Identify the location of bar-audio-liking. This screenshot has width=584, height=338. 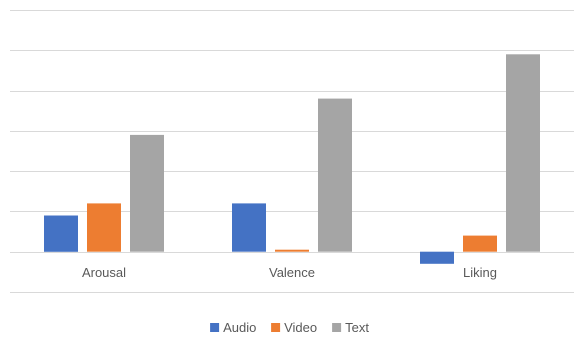
(437, 257).